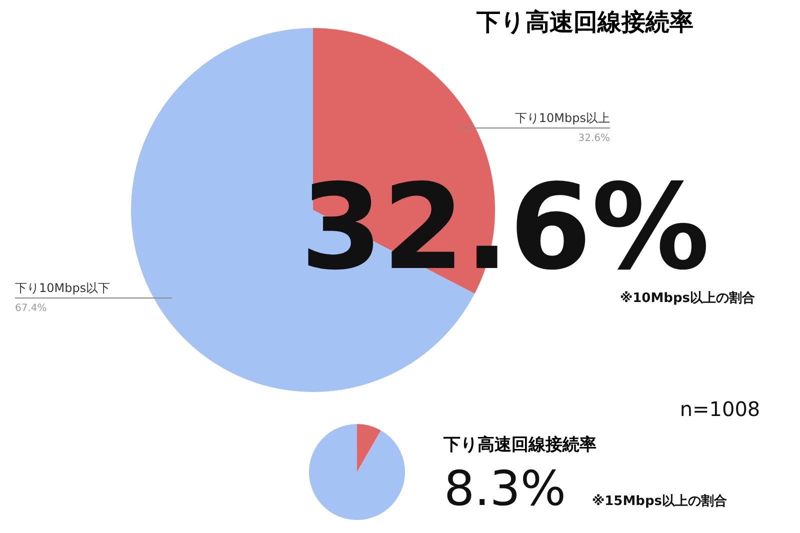 The width and height of the screenshot is (800, 533). I want to click on text: n=1008, so click(720, 409).